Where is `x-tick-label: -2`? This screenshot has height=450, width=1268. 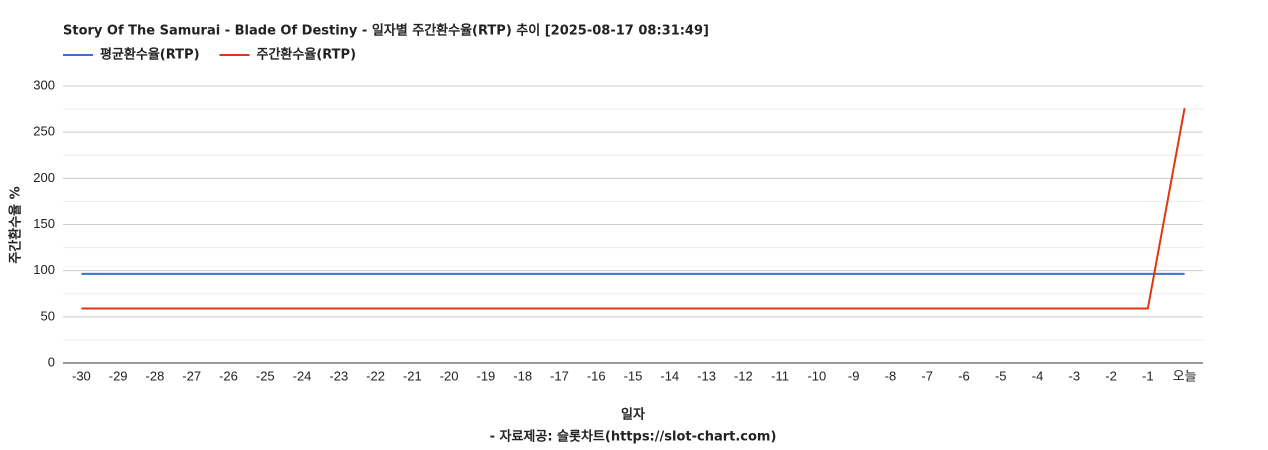 x-tick-label: -2 is located at coordinates (1111, 375).